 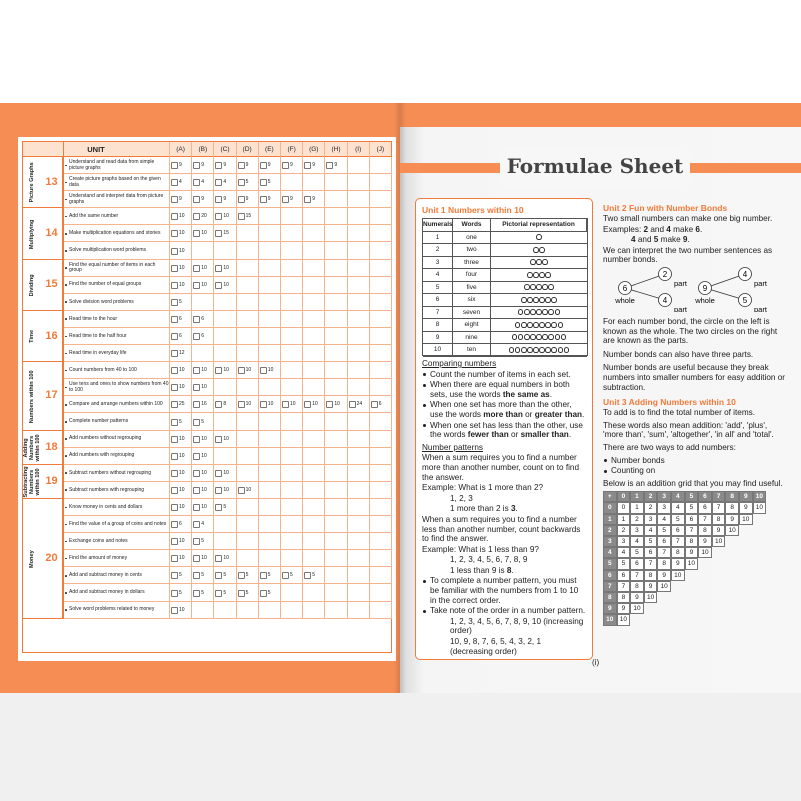 I want to click on text: and, so click(x=657, y=229).